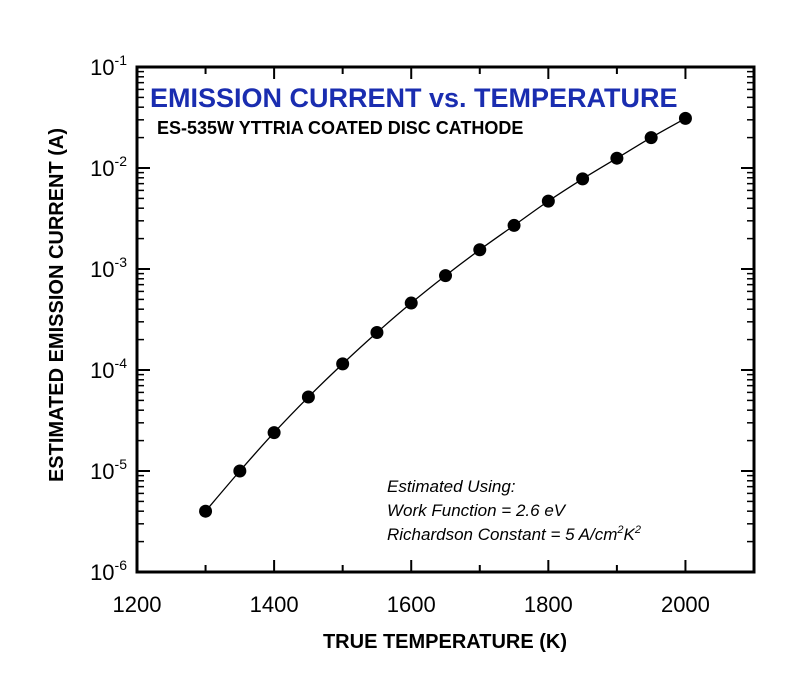 The height and width of the screenshot is (674, 804). What do you see at coordinates (630, 534) in the screenshot?
I see `annotation-line-3-mid: K` at bounding box center [630, 534].